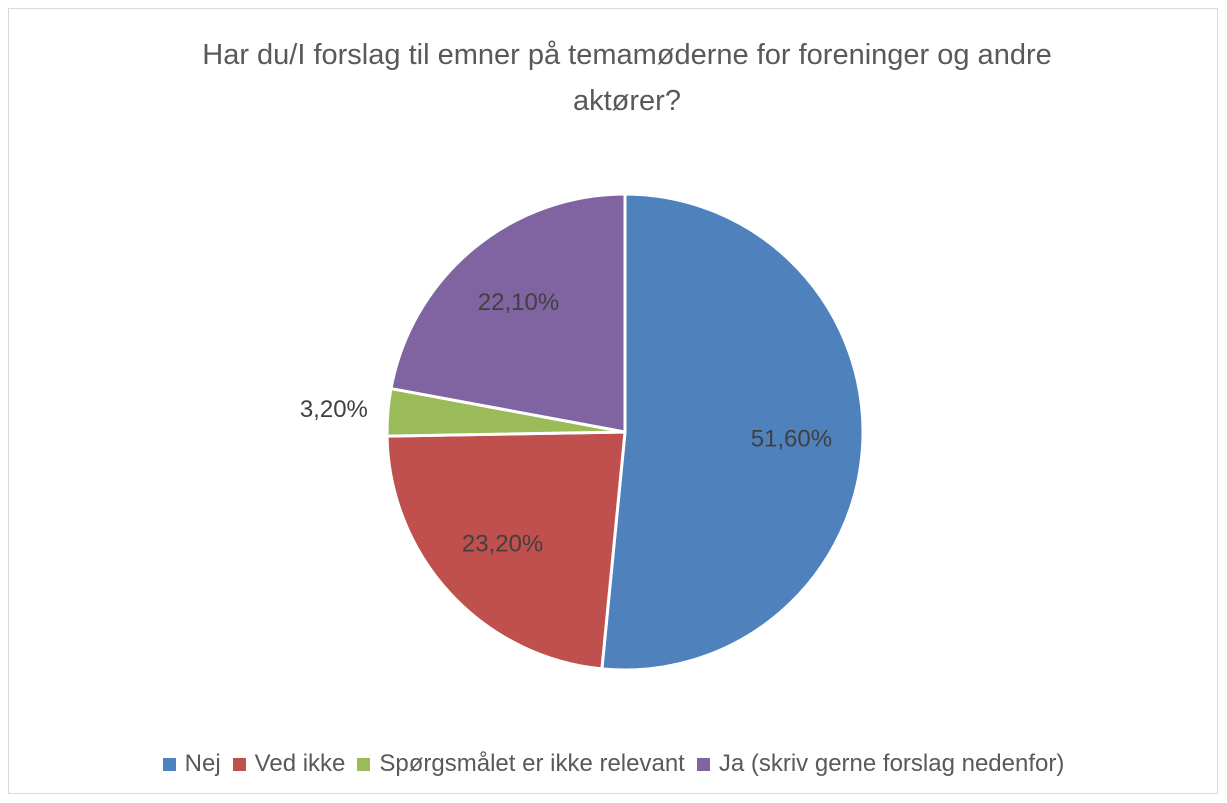  I want to click on legend-item: Ja (skriv gerne forslag nedenfor), so click(880, 764).